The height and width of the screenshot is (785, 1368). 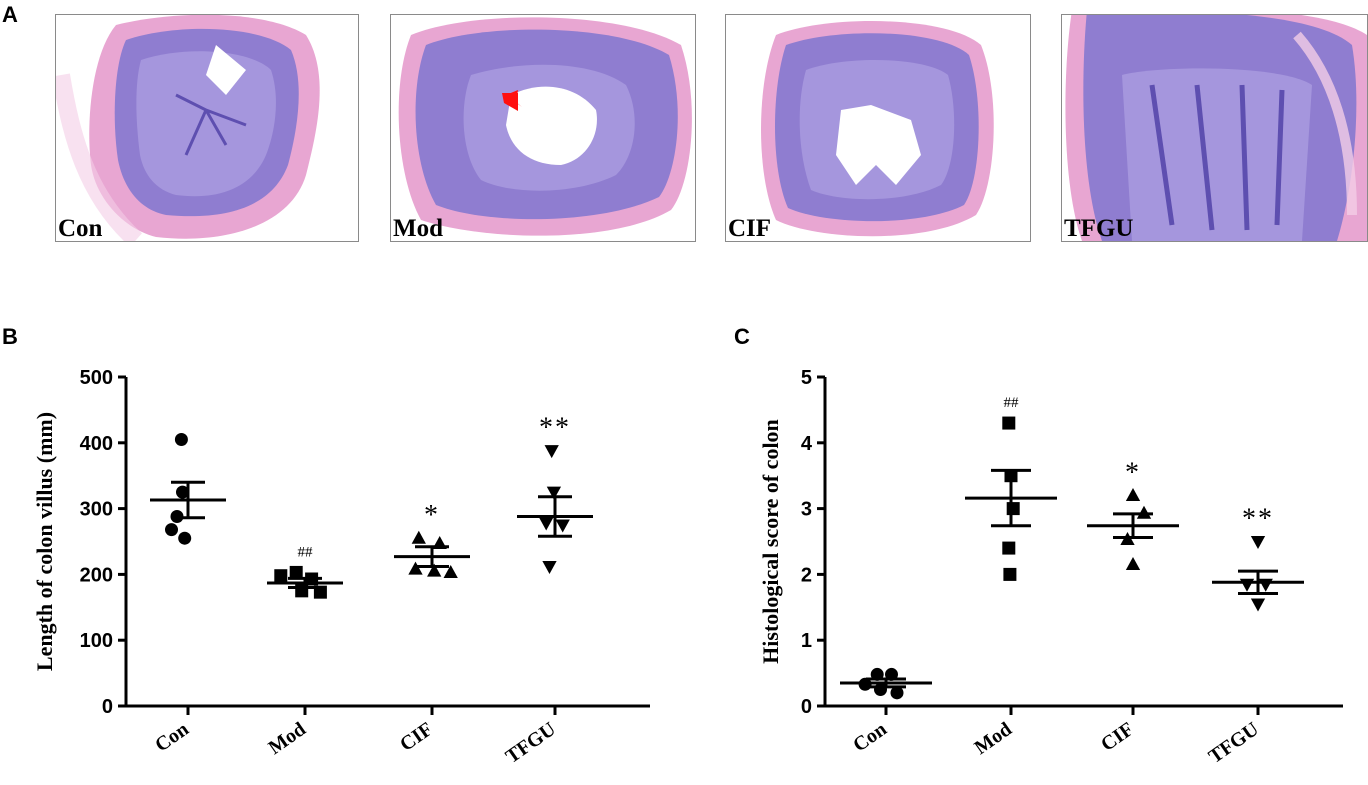 I want to click on y-tick-label: 4, so click(x=807, y=444).